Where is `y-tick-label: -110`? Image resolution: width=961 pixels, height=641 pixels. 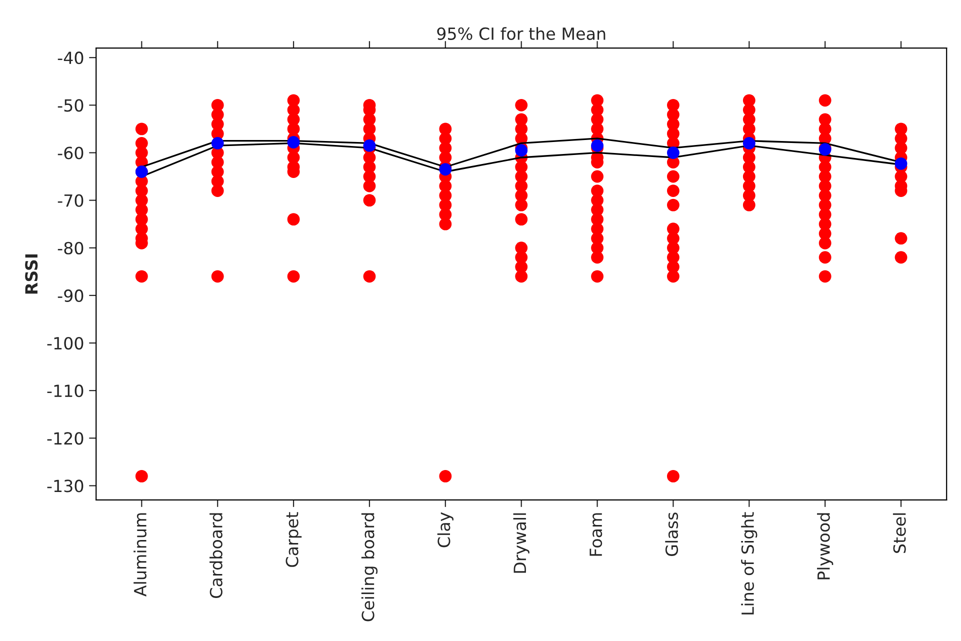 y-tick-label: -110 is located at coordinates (65, 391).